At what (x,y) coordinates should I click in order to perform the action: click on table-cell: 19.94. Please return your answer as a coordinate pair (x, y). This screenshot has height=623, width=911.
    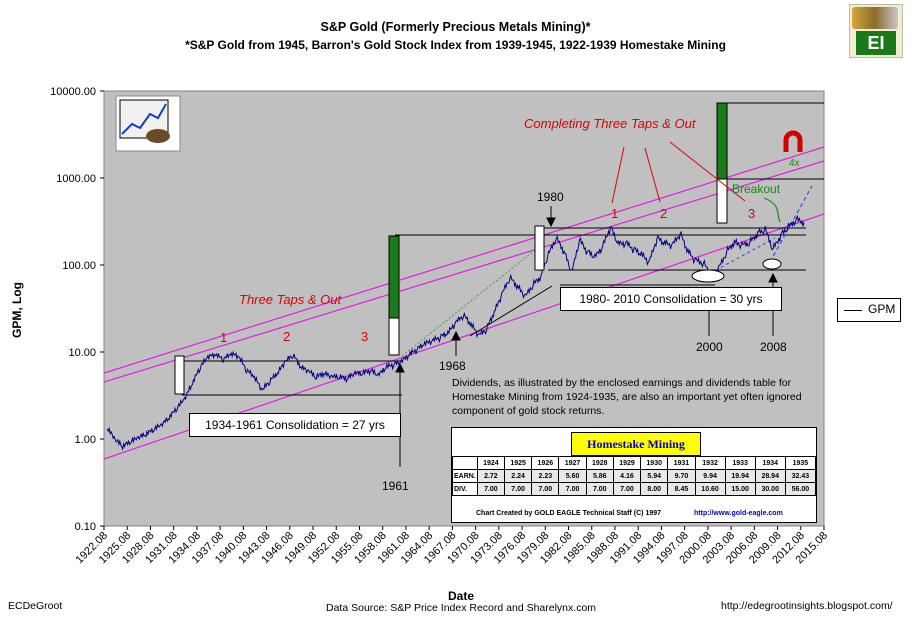
    Looking at the image, I should click on (740, 476).